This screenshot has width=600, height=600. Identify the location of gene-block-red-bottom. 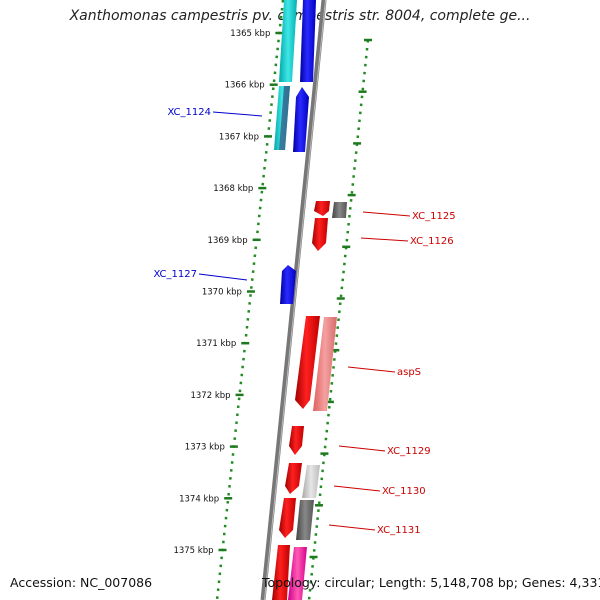
(281, 572).